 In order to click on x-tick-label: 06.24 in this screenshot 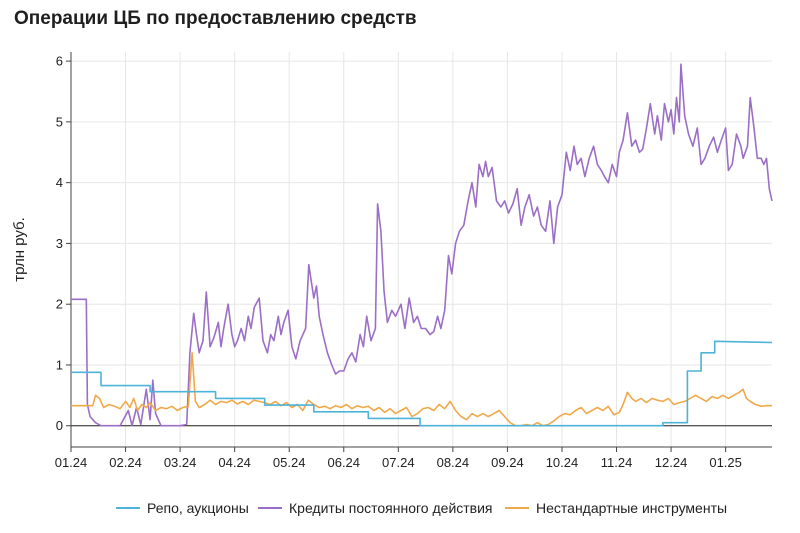, I will do `click(343, 462)`.